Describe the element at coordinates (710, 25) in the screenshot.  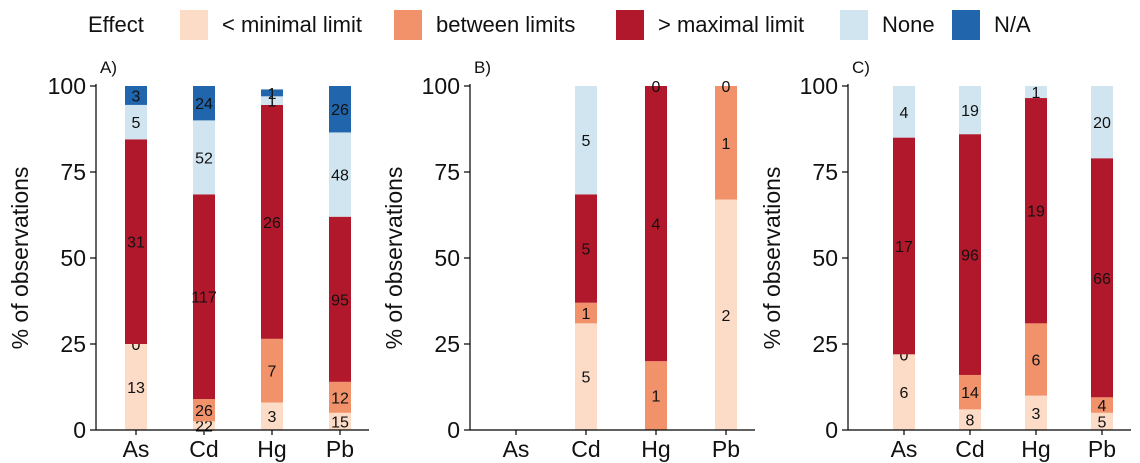
I see `legend-item-above-max: > maximal limit` at that location.